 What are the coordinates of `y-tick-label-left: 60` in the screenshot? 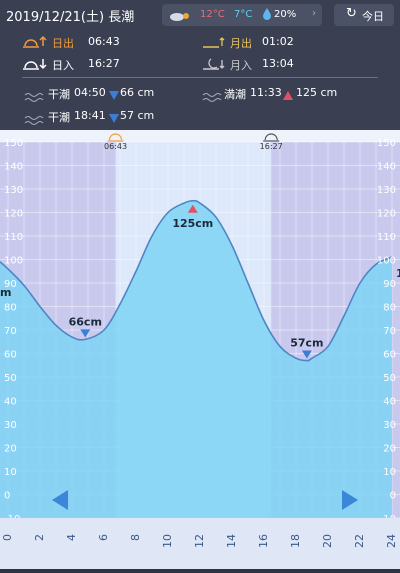 It's located at (10, 355).